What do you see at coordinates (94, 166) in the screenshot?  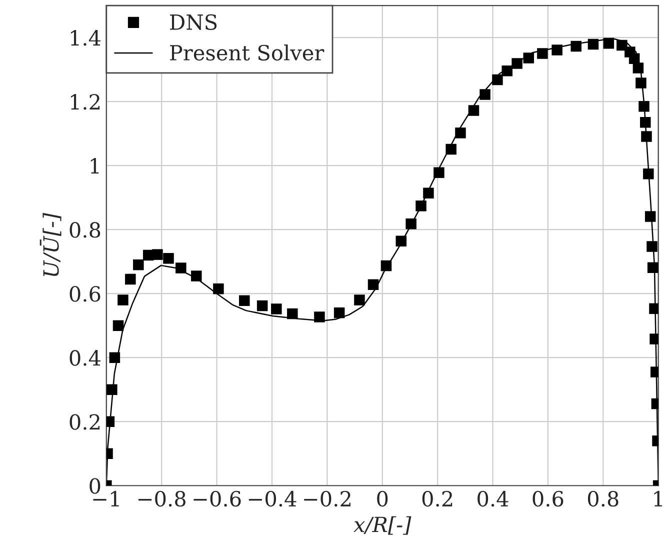 I see `y-tick-label: 1` at bounding box center [94, 166].